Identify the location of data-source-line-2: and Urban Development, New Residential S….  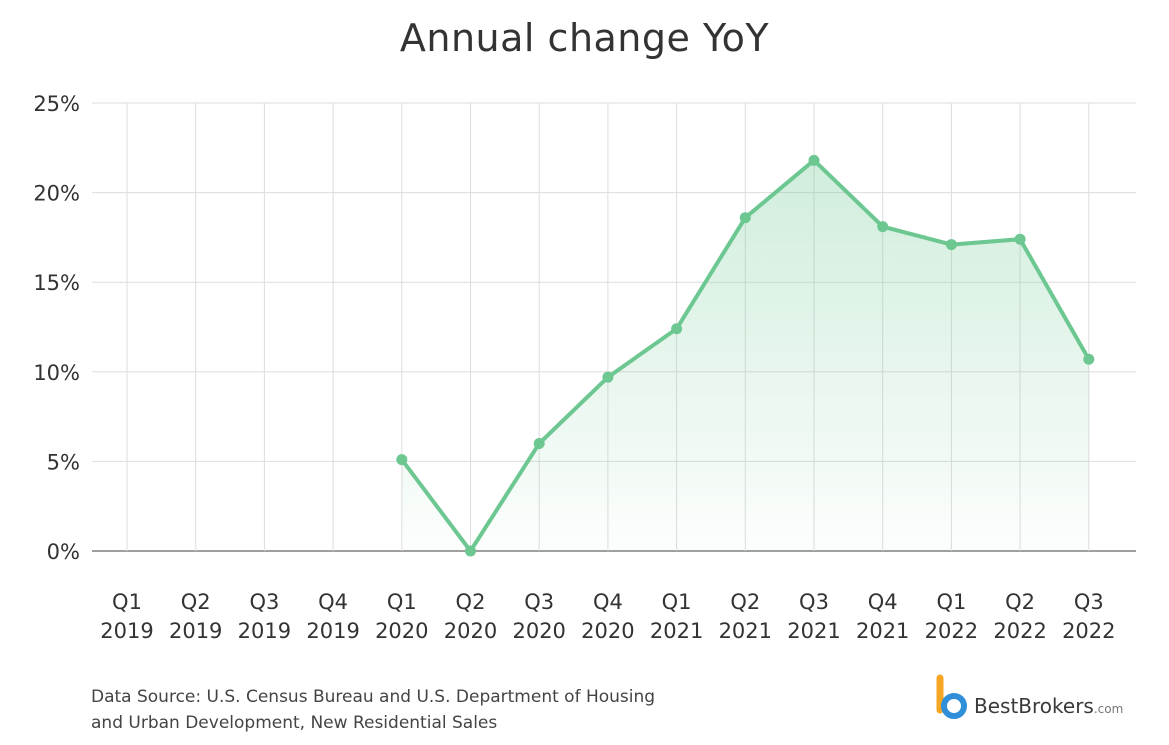
(294, 723).